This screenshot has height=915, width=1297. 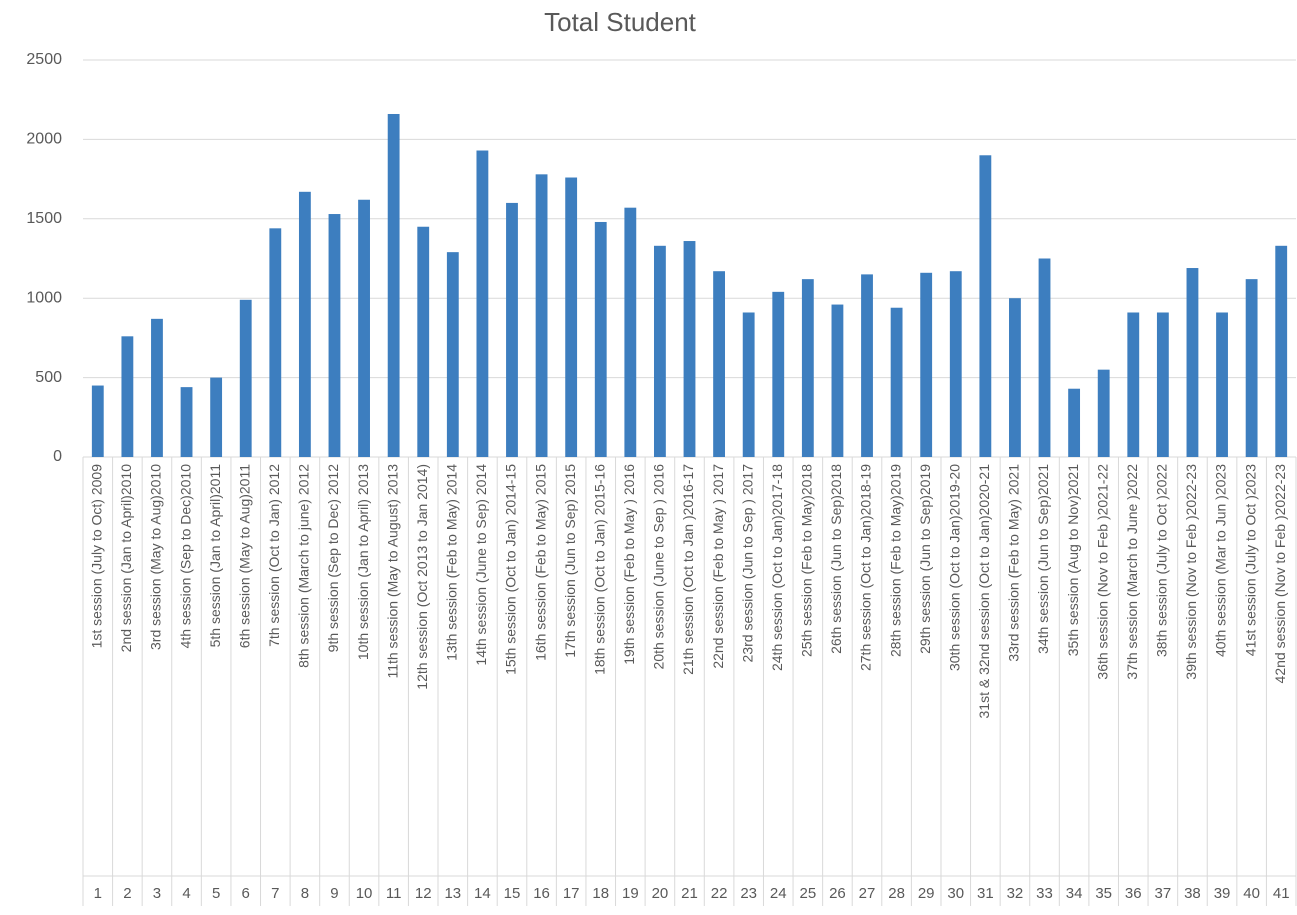 I want to click on x-tick-label: 1st session (July to Oct) 2009, so click(x=96, y=556).